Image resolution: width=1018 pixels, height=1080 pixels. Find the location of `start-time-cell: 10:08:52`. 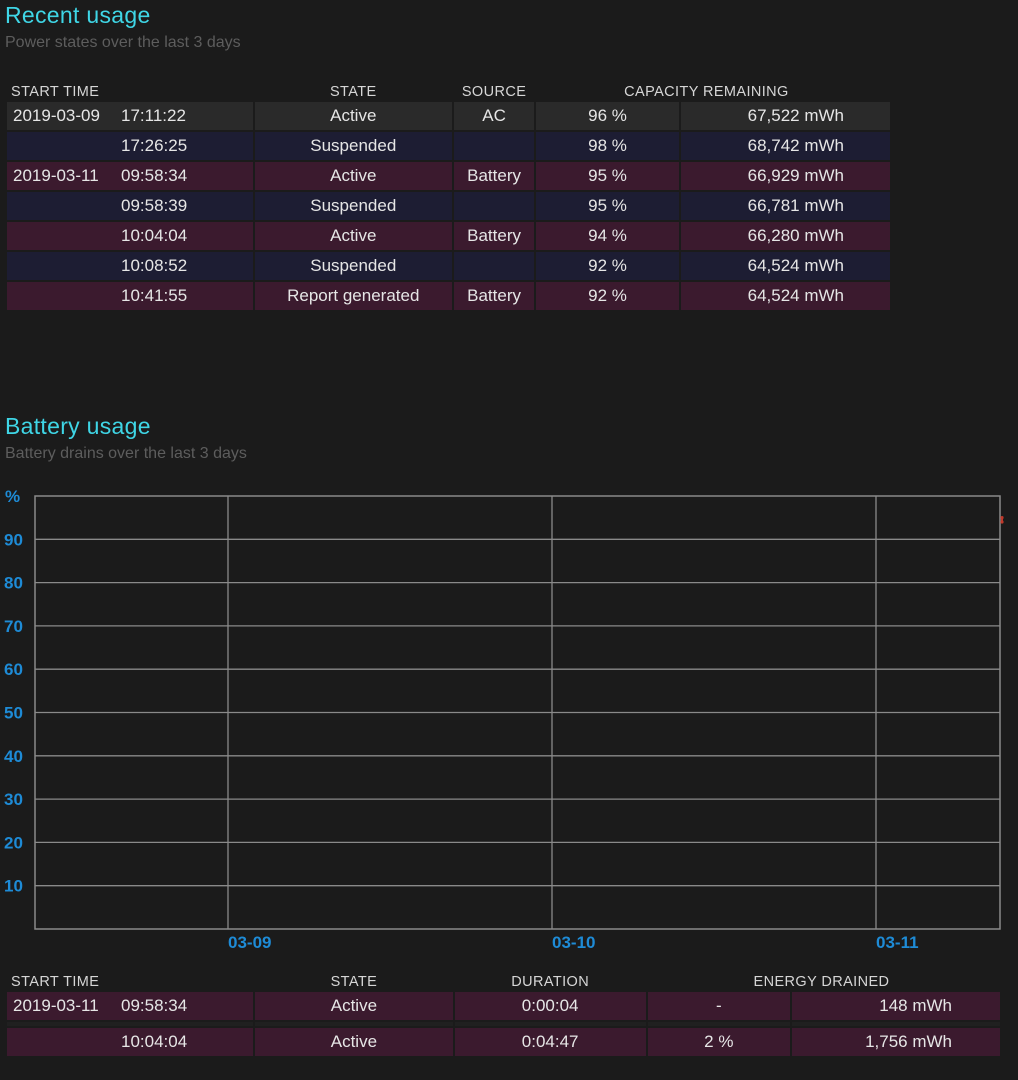

start-time-cell: 10:08:52 is located at coordinates (130, 266).